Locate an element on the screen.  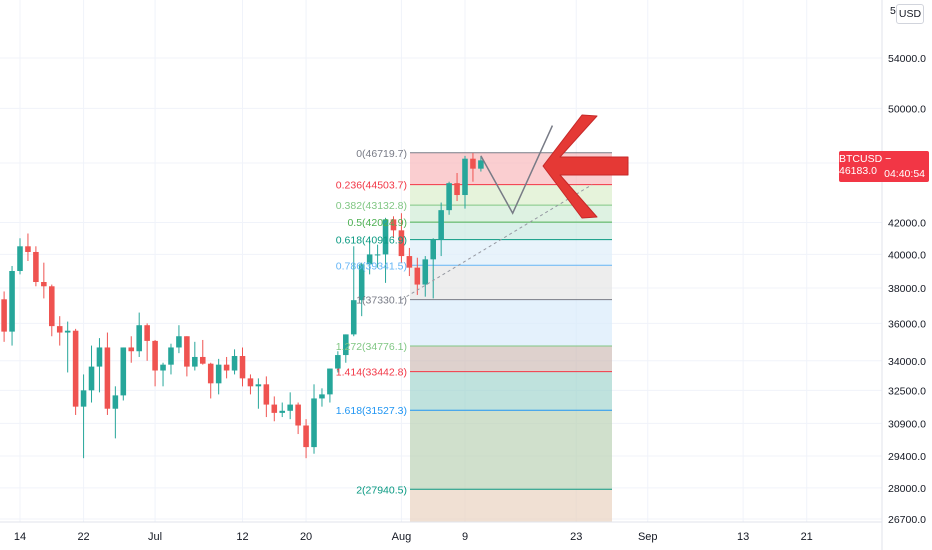
y-tick-label: 54000.0 is located at coordinates (907, 59).